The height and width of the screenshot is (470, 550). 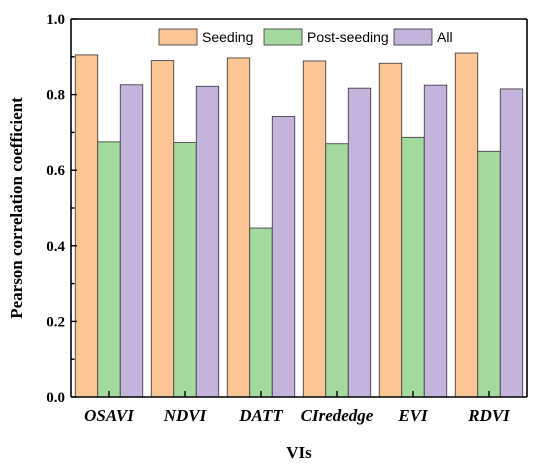 I want to click on y-tick-label: 0.6, so click(x=55, y=171).